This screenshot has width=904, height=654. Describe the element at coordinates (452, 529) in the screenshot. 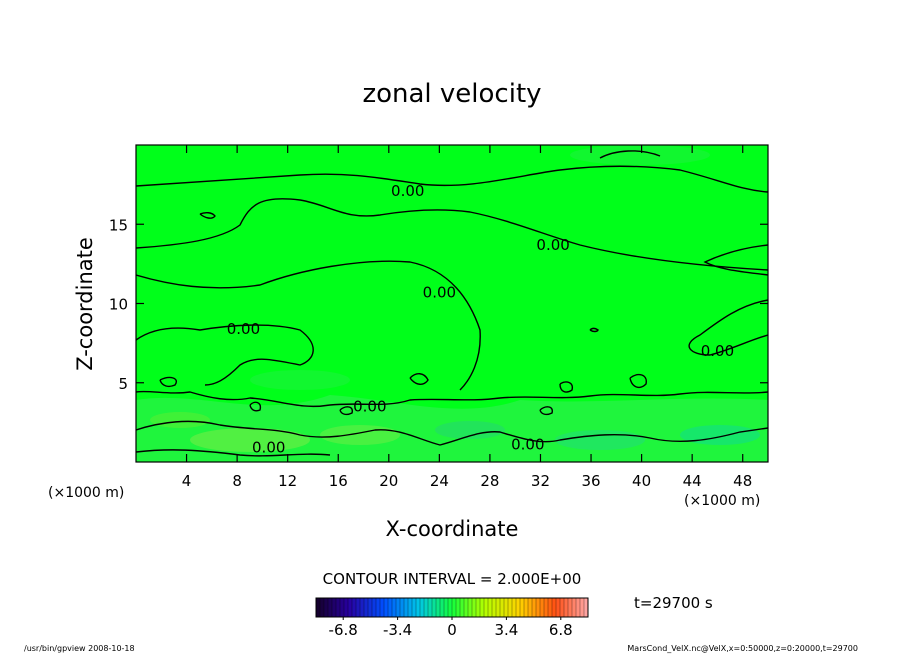

I see `x-axis-label: X-coordinate` at that location.